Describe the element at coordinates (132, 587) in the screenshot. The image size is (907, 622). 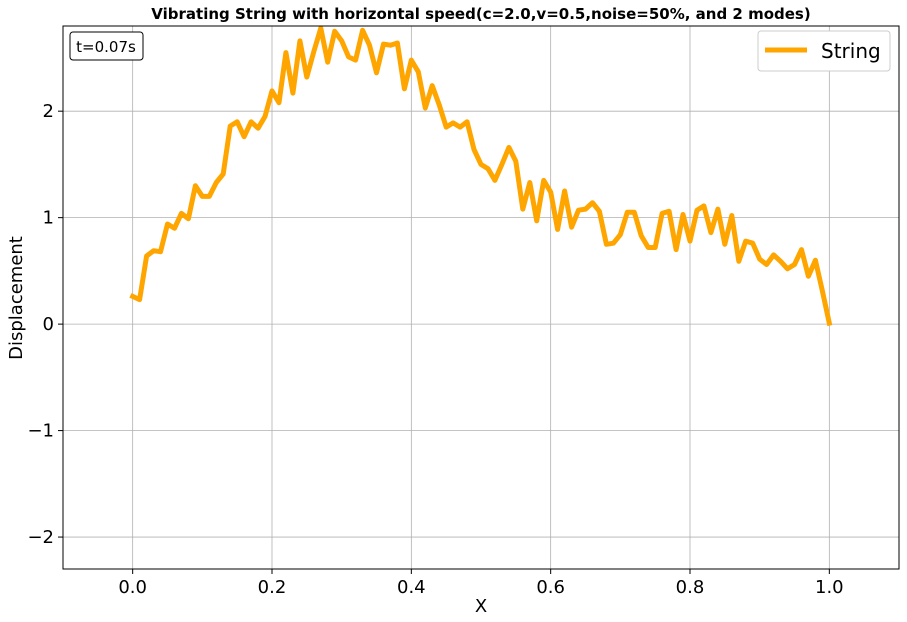
I see `x-tick-label: 0.0` at that location.